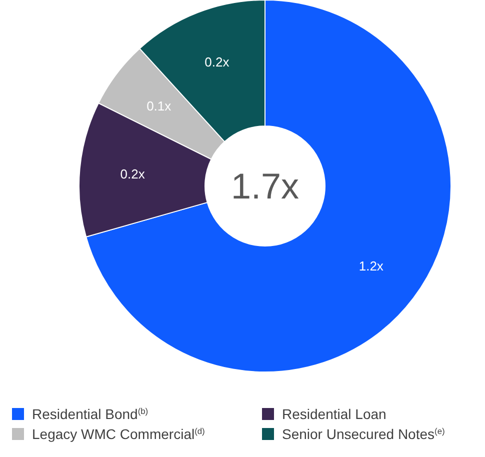 The image size is (485, 457). What do you see at coordinates (334, 414) in the screenshot?
I see `legend-label: Residential Loan` at bounding box center [334, 414].